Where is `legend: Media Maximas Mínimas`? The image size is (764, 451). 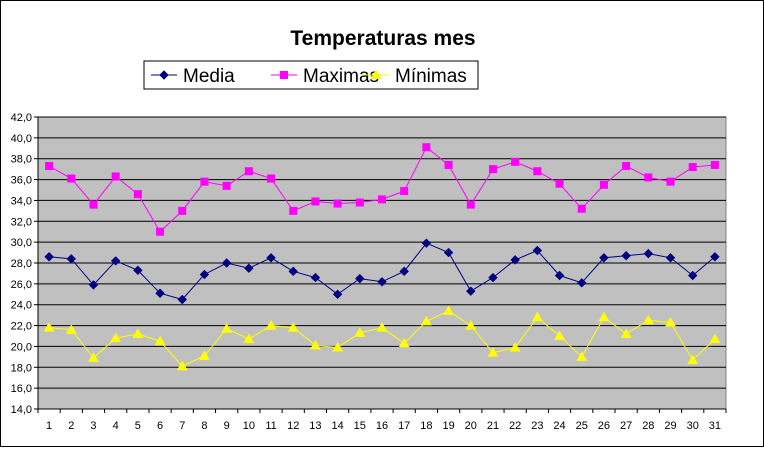
legend: Media Maximas Mínimas is located at coordinates (311, 75).